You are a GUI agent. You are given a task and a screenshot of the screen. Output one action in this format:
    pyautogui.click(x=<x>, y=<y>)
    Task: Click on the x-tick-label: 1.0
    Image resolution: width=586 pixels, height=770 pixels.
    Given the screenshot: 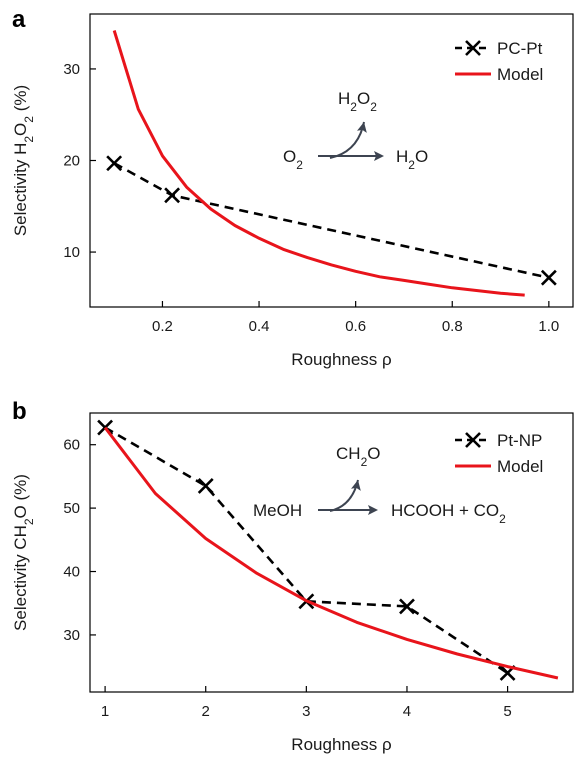 What is the action you would take?
    pyautogui.click(x=548, y=326)
    